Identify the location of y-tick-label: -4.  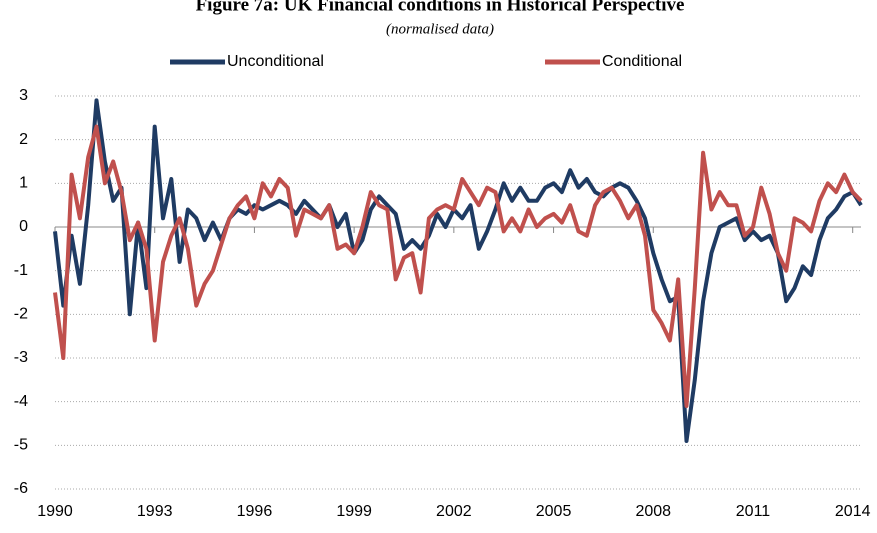
(21, 401).